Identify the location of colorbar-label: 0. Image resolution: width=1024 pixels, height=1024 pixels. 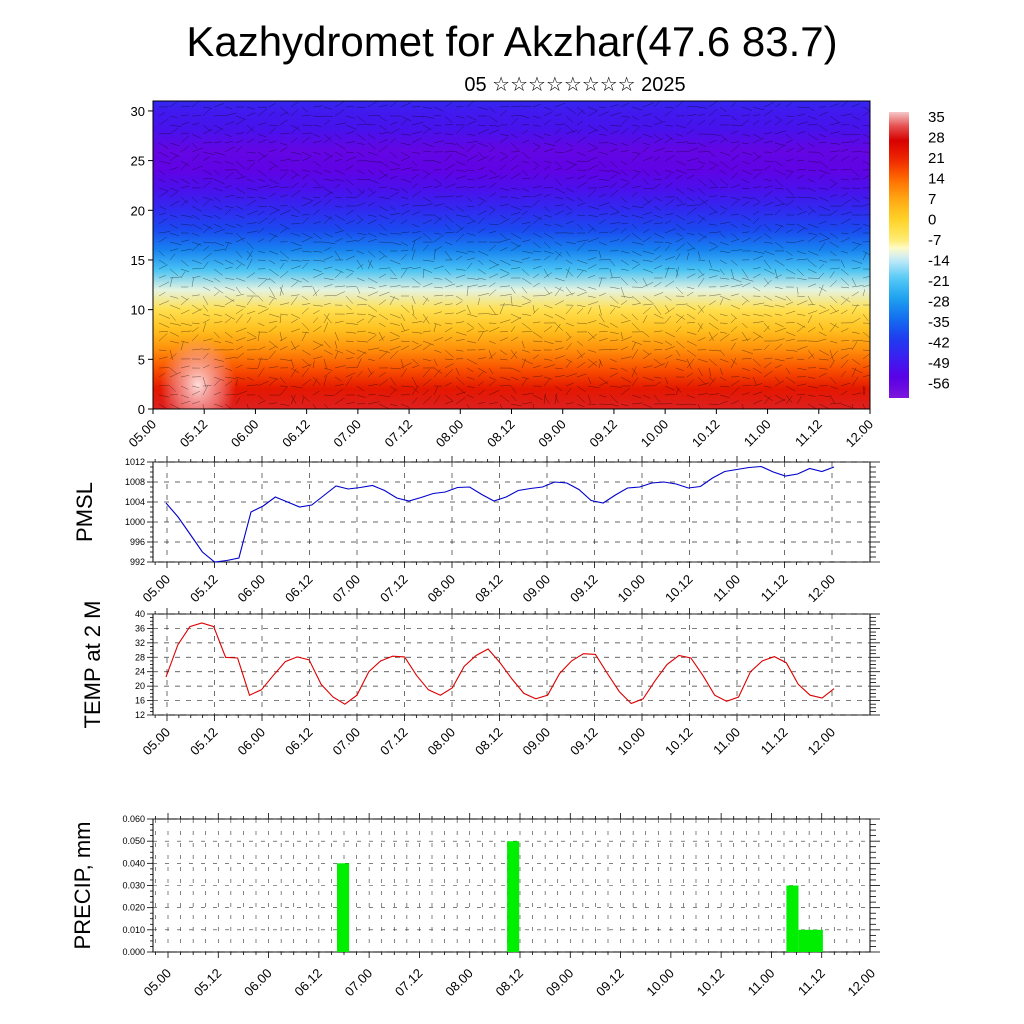
(932, 220).